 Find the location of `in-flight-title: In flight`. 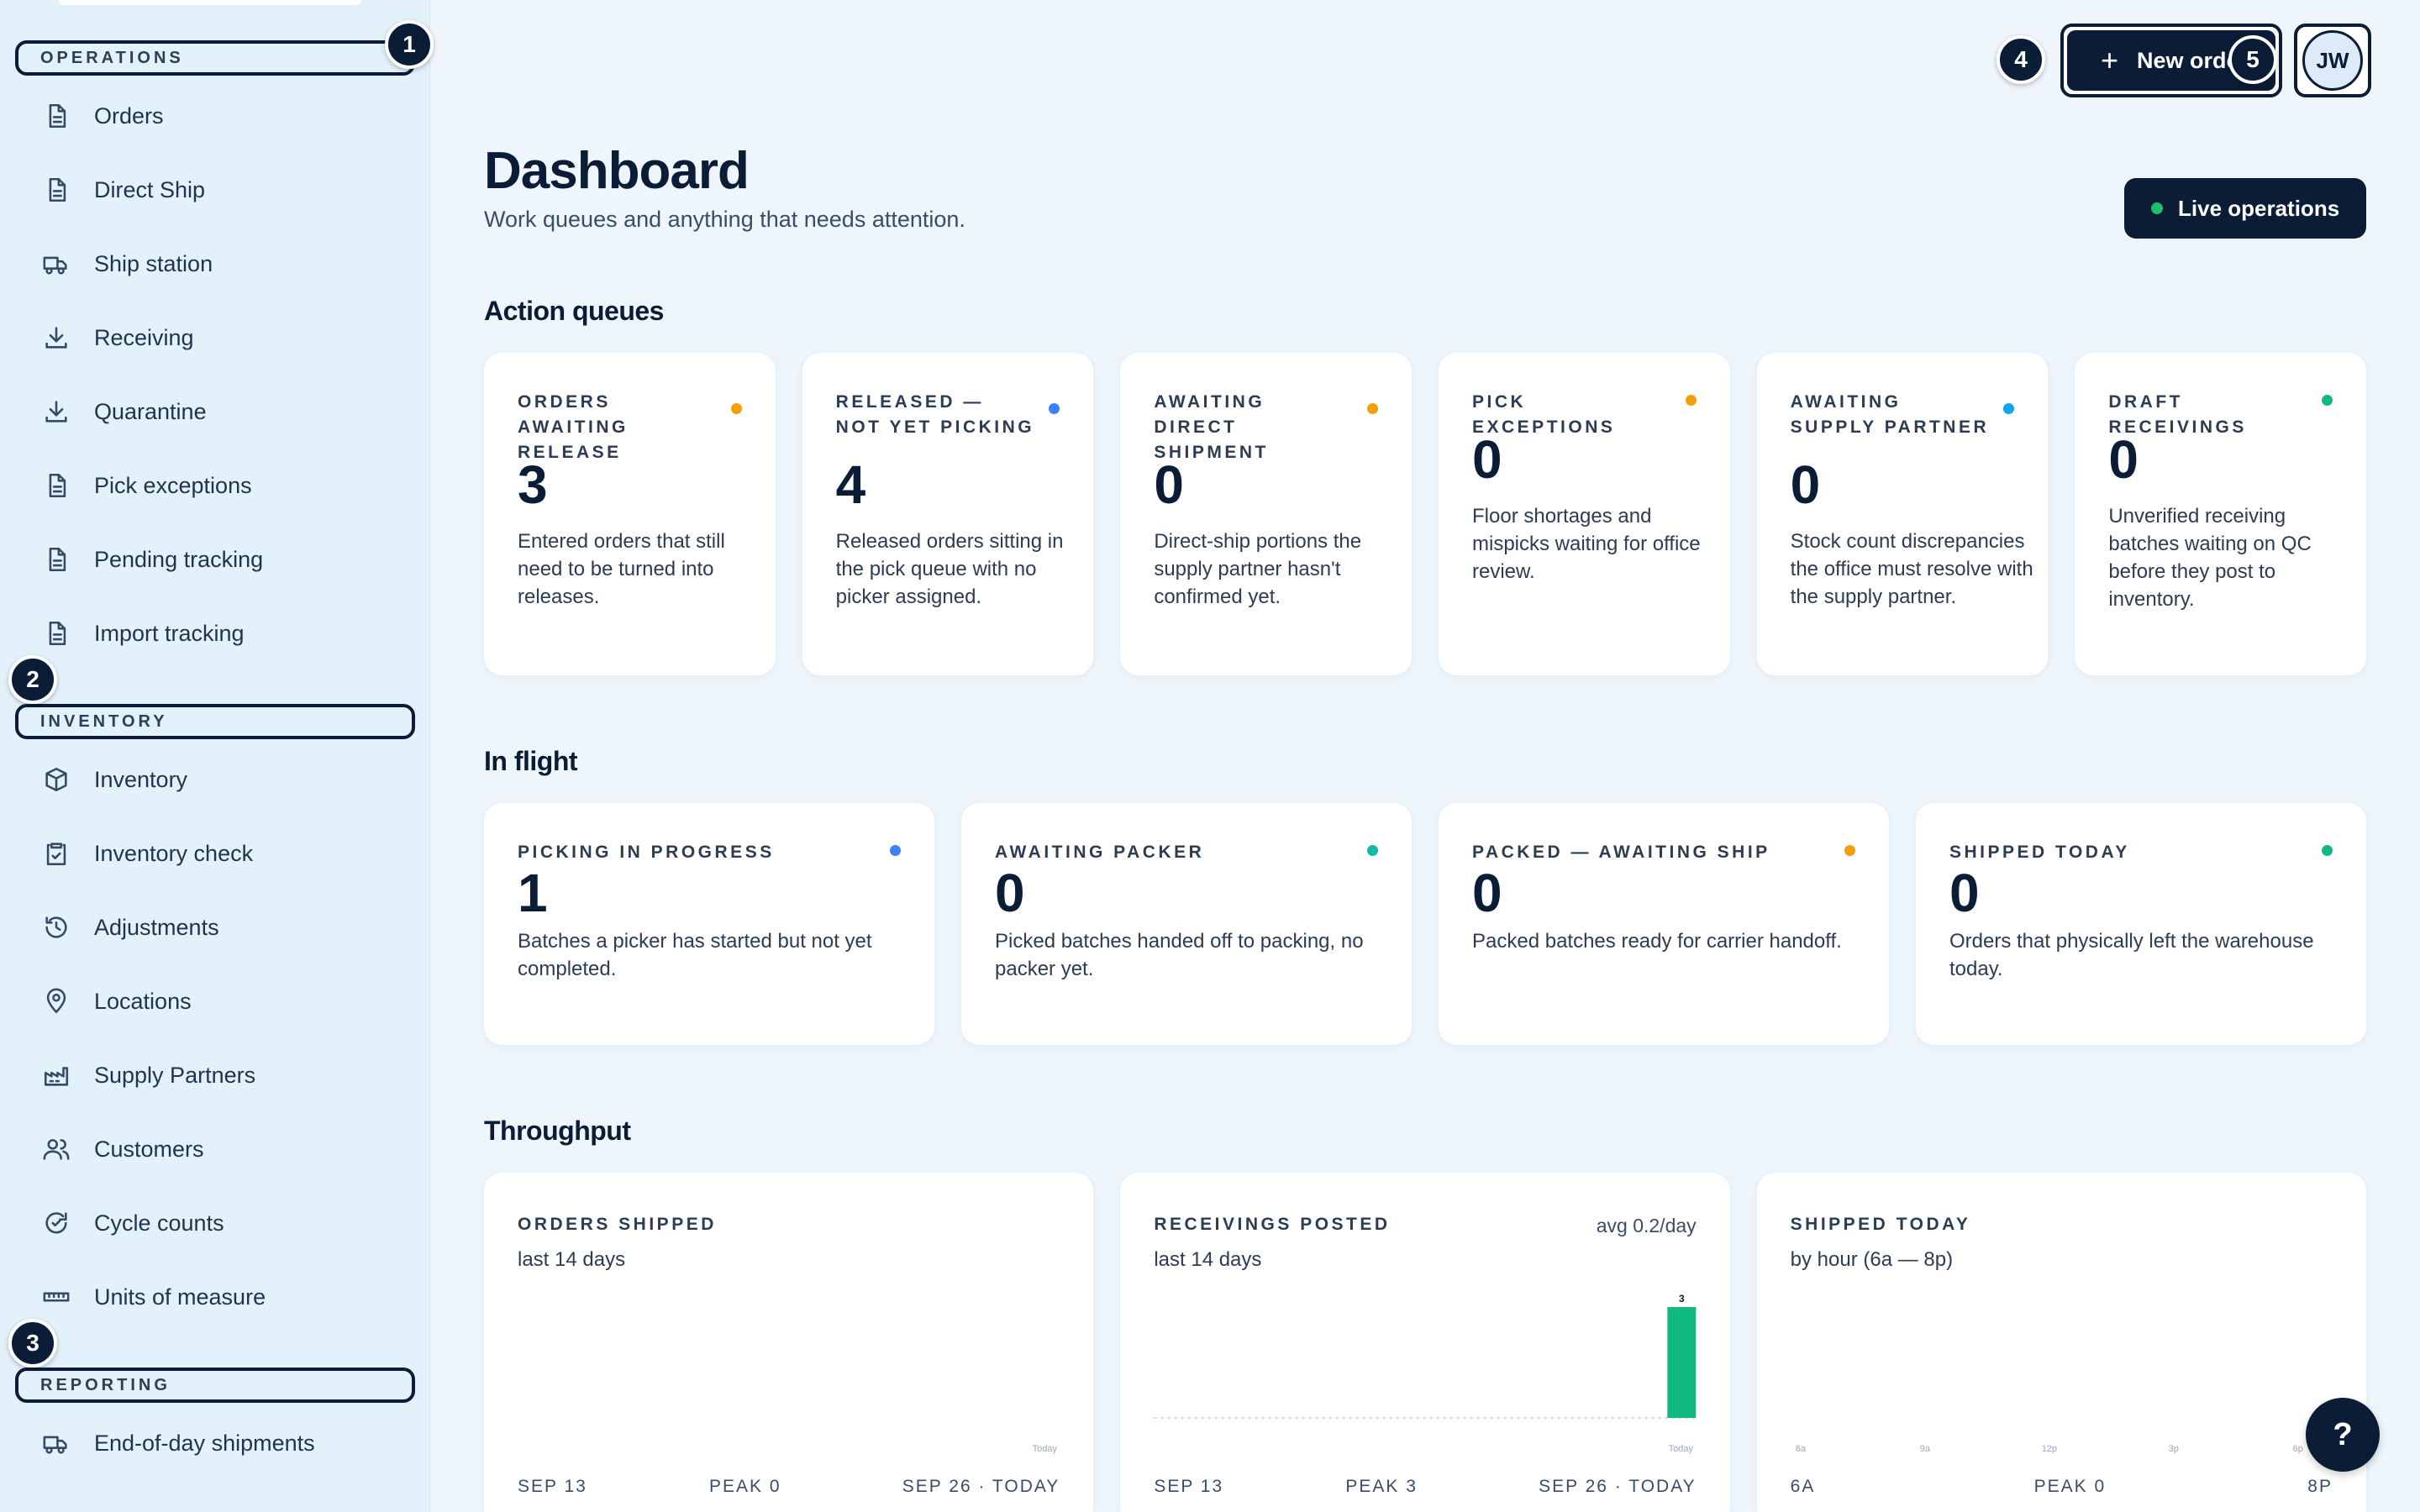

in-flight-title: In flight is located at coordinates (531, 761).